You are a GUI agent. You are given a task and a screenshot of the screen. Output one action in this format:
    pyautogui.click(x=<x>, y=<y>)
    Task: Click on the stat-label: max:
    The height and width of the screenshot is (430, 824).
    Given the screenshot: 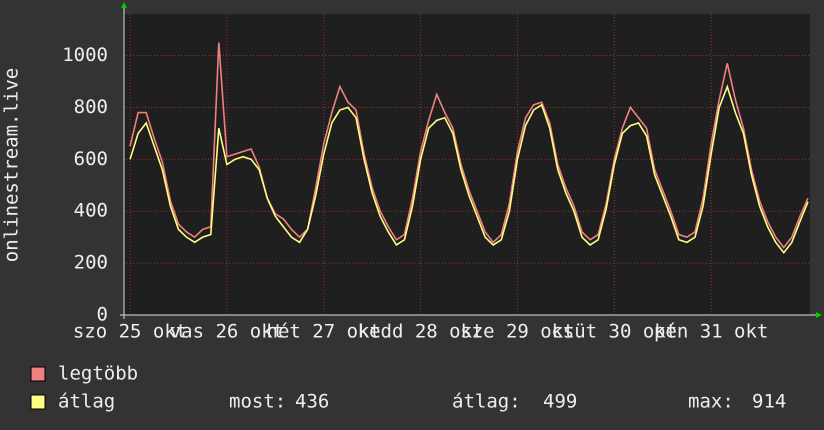 What is the action you would take?
    pyautogui.click(x=711, y=402)
    